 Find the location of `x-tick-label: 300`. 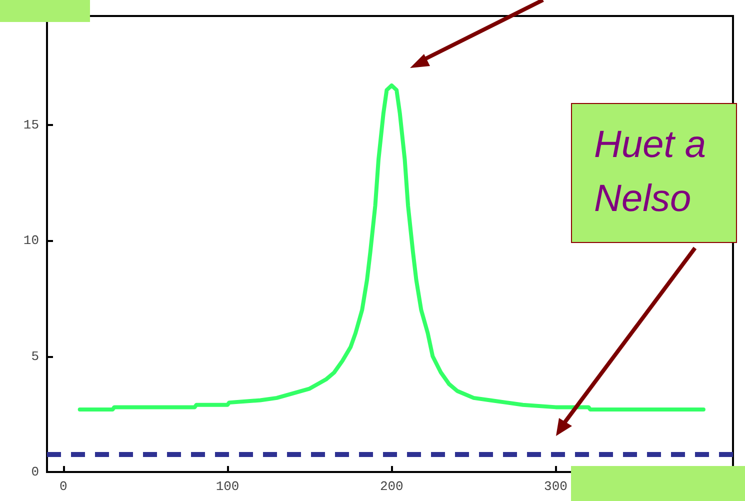

x-tick-label: 300 is located at coordinates (556, 486).